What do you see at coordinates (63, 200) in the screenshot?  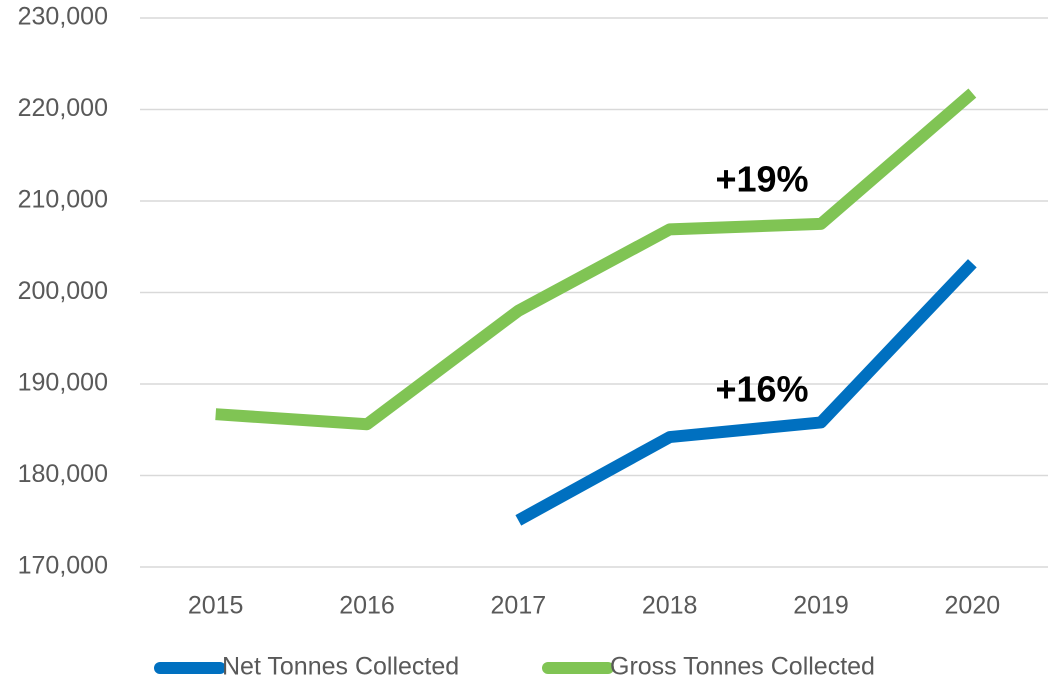 I see `y-tick-label: 210,000` at bounding box center [63, 200].